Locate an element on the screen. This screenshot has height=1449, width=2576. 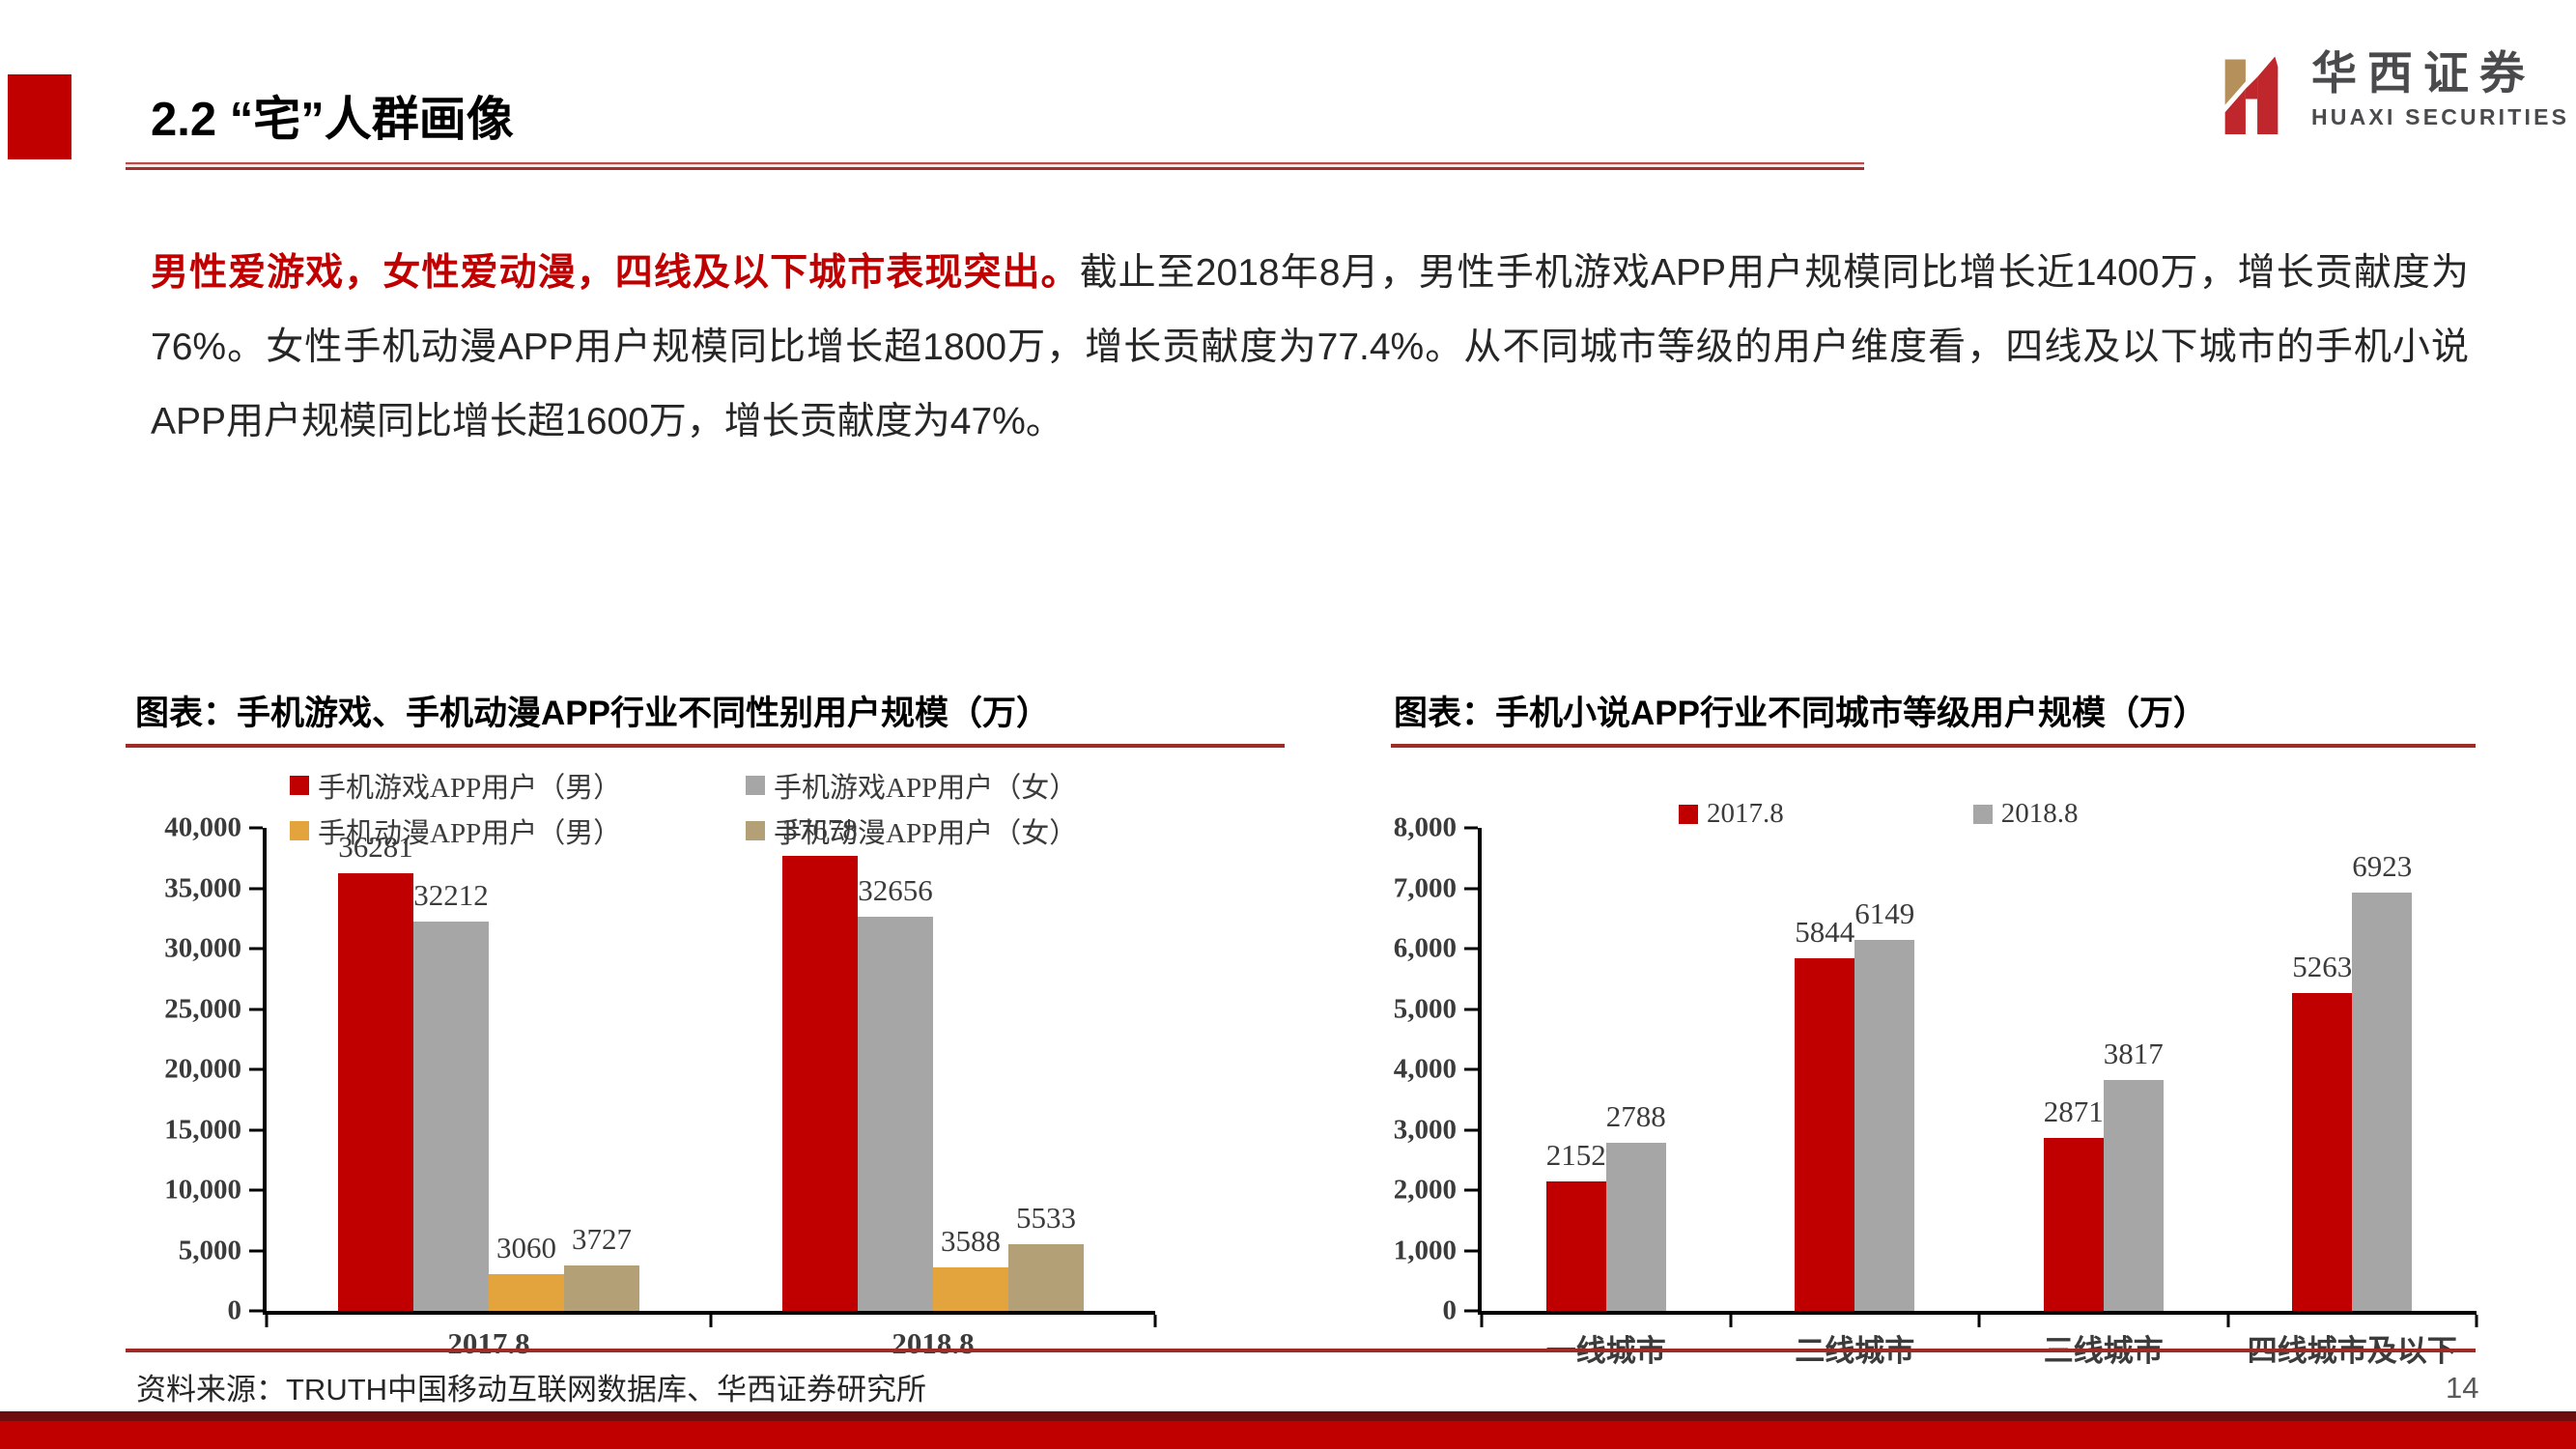
bar-group: 37678 32656 3588 5533 is located at coordinates (933, 1061).